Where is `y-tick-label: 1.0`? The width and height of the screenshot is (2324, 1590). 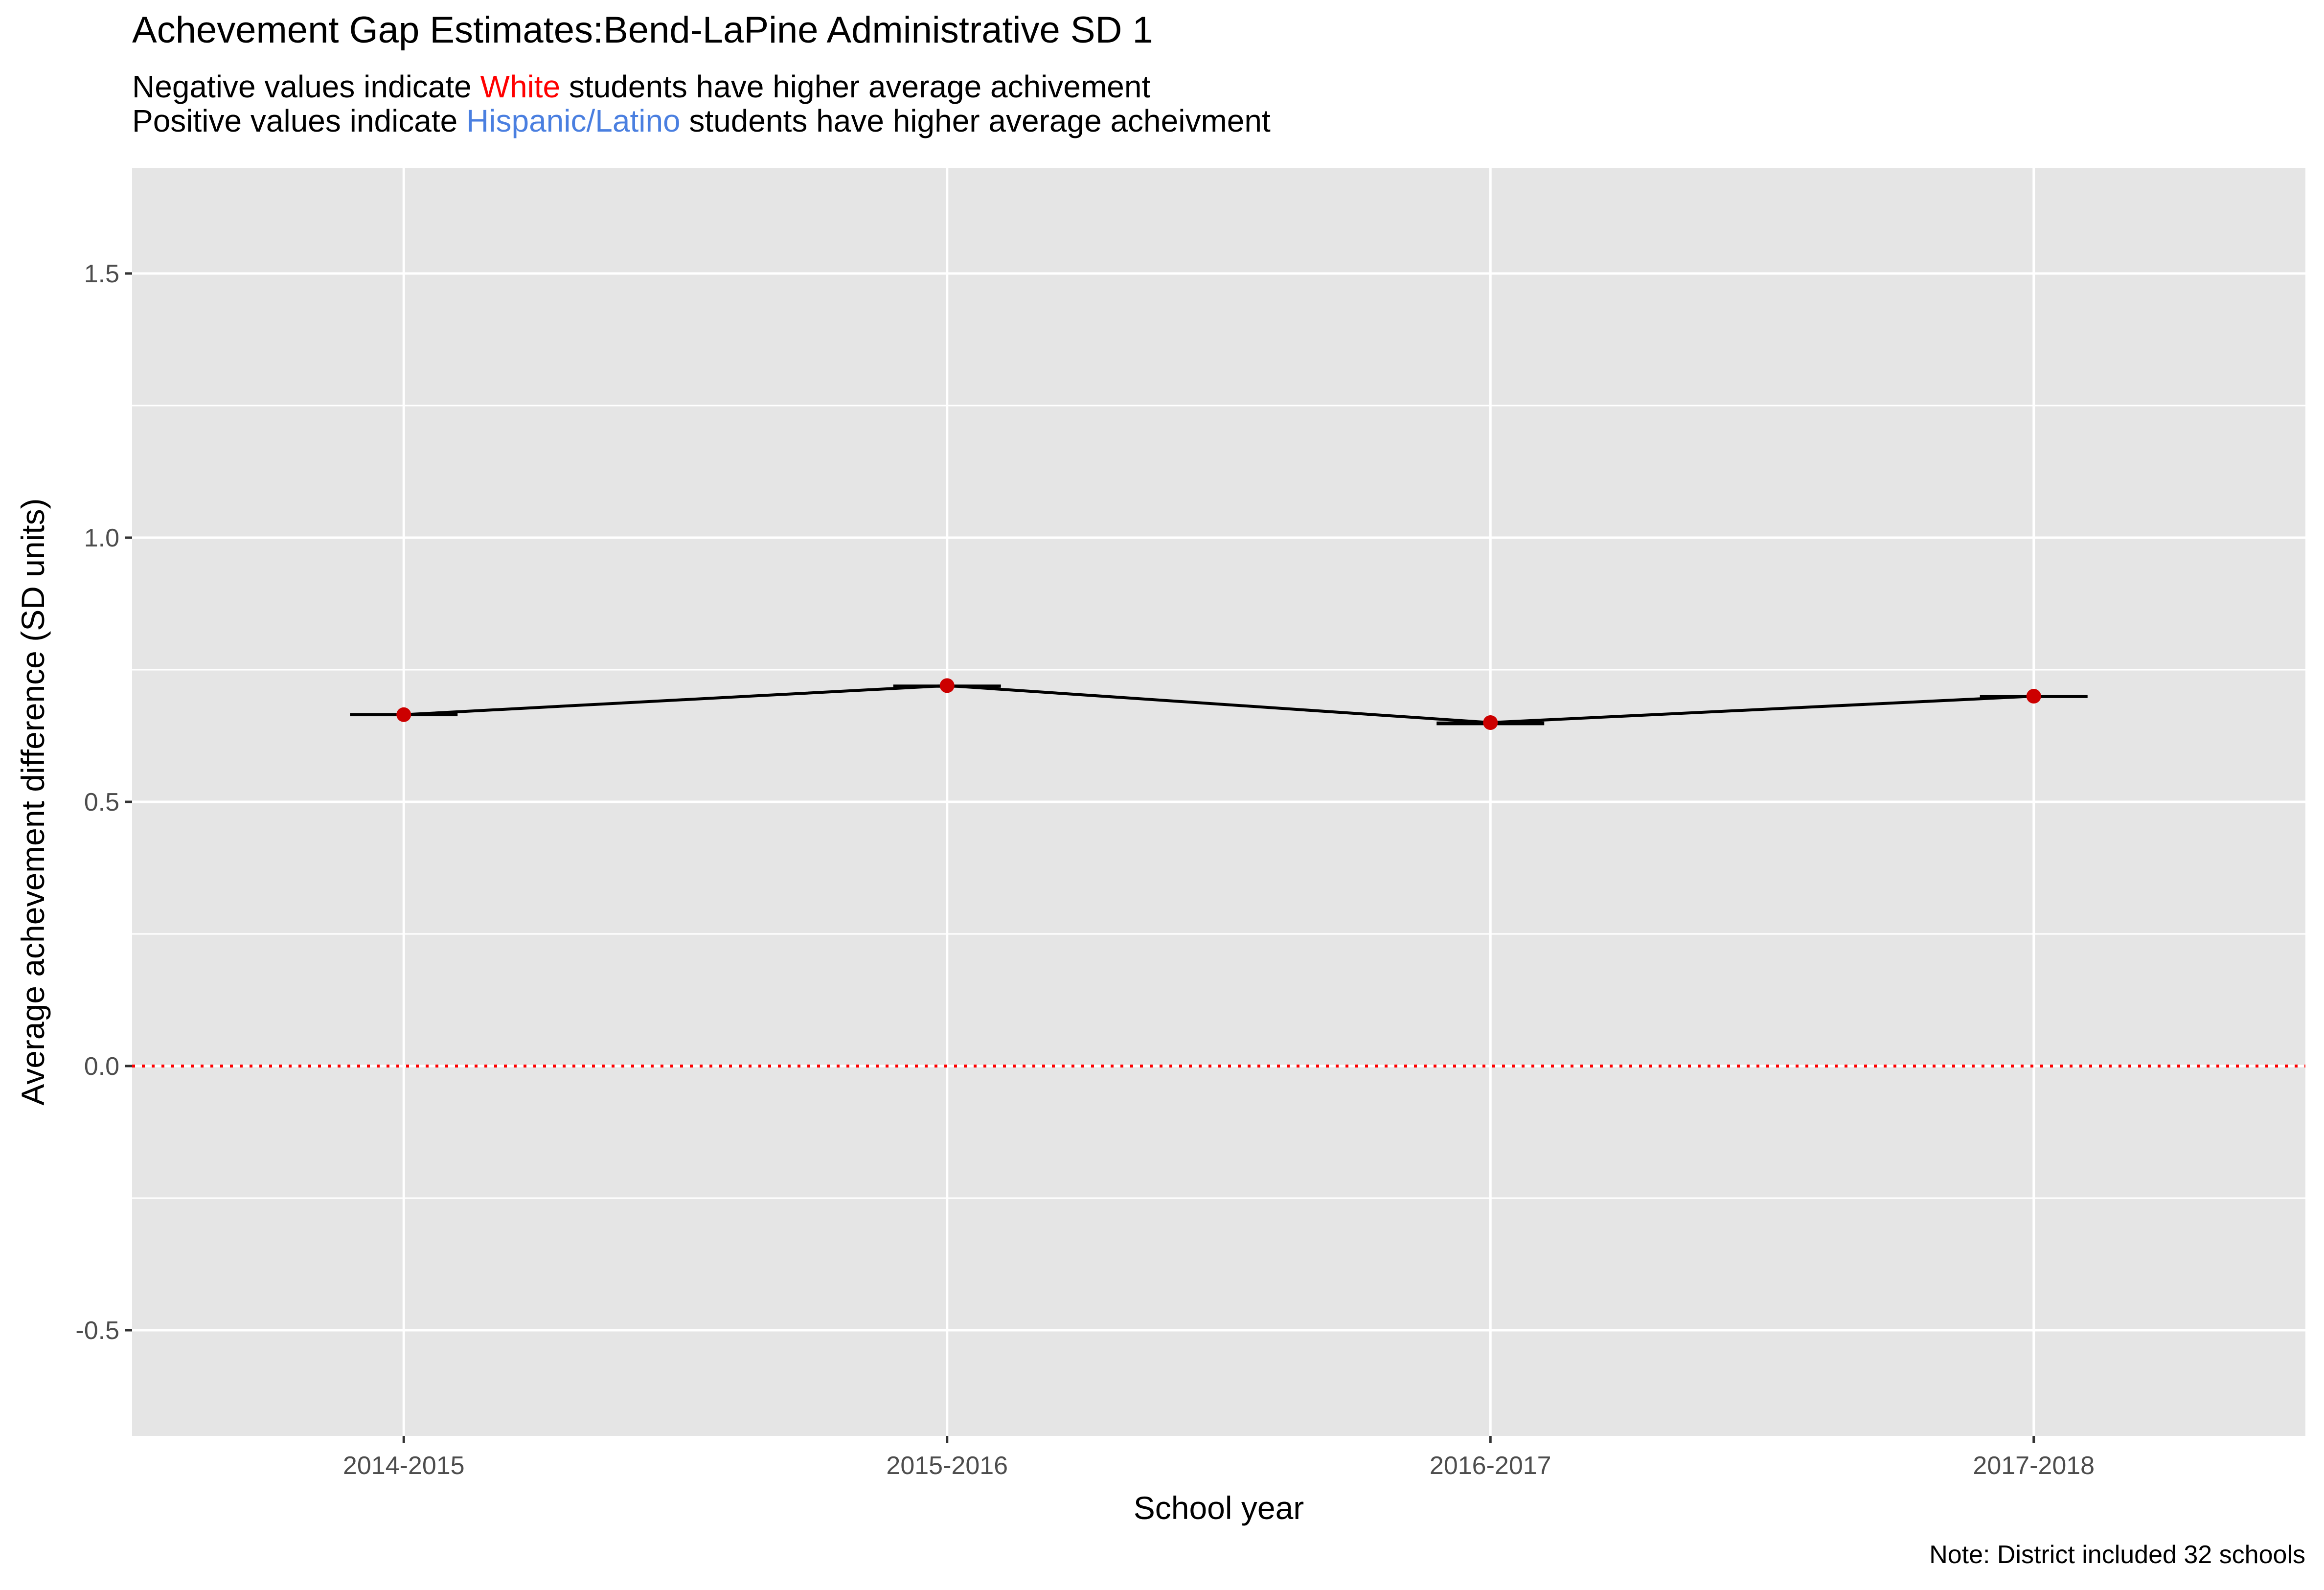 y-tick-label: 1.0 is located at coordinates (101, 538).